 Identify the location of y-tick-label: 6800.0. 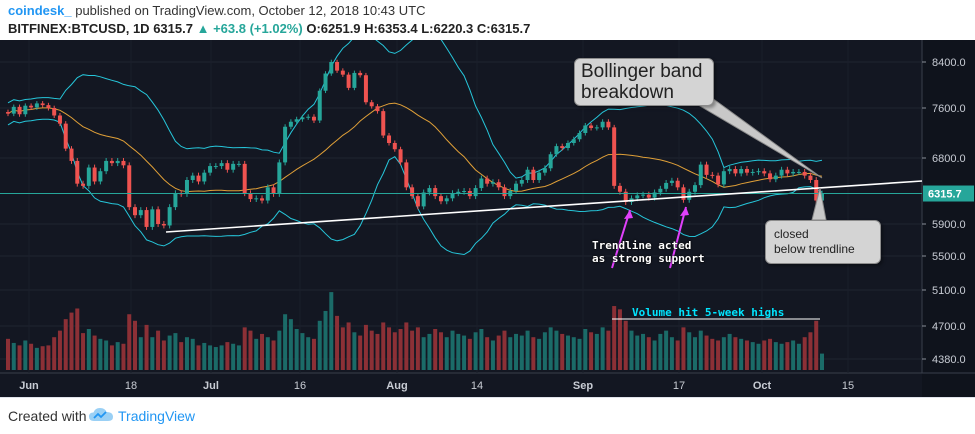
(949, 159).